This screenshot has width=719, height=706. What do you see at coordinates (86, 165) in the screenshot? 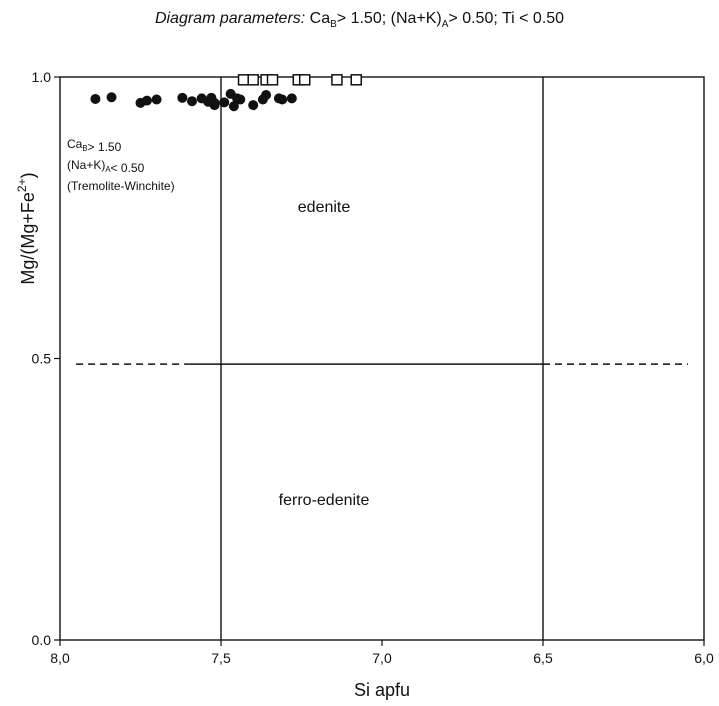
I see `text-part: (Na+K)` at bounding box center [86, 165].